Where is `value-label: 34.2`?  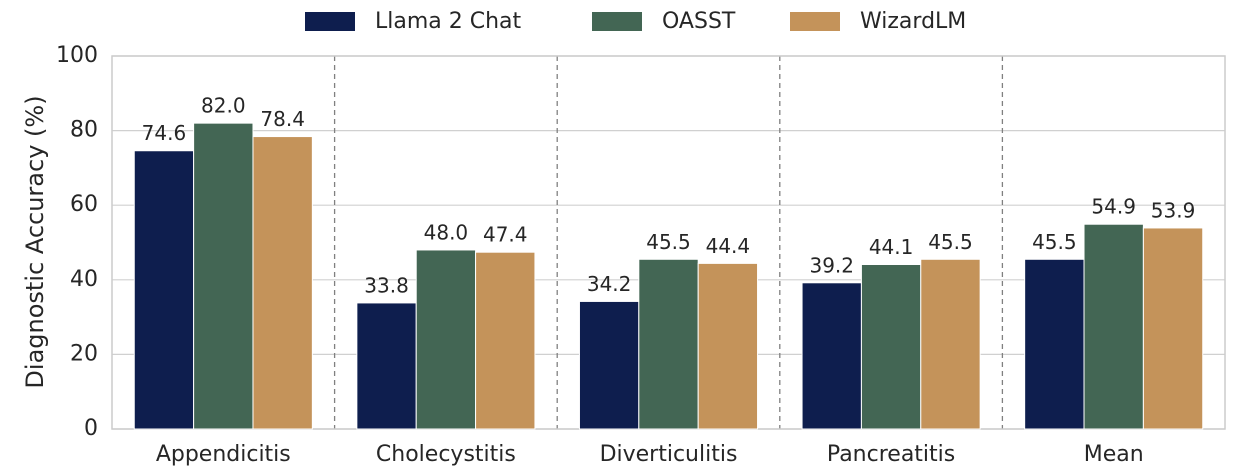
value-label: 34.2 is located at coordinates (609, 284).